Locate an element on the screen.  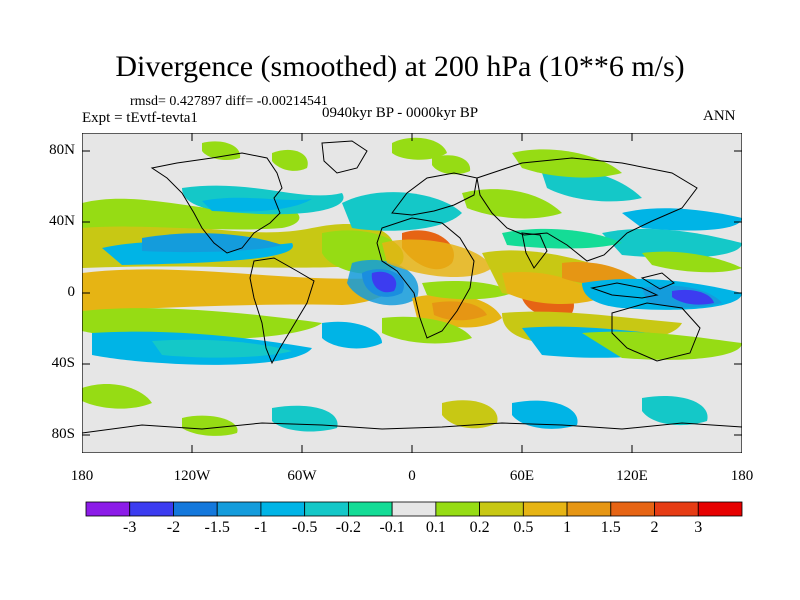
colorbar-label: -1 is located at coordinates (261, 527).